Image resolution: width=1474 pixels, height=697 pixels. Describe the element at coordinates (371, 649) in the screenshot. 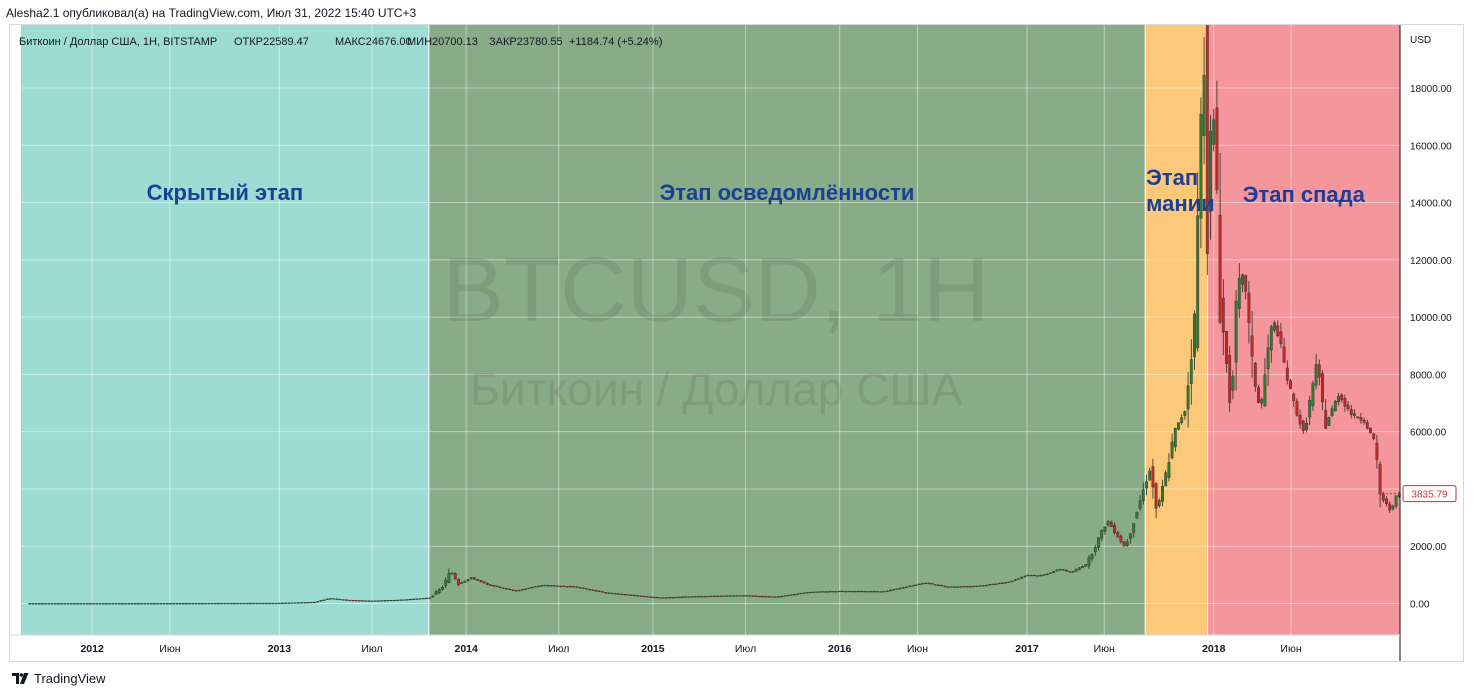

I see `x-tick-label: Июл` at that location.